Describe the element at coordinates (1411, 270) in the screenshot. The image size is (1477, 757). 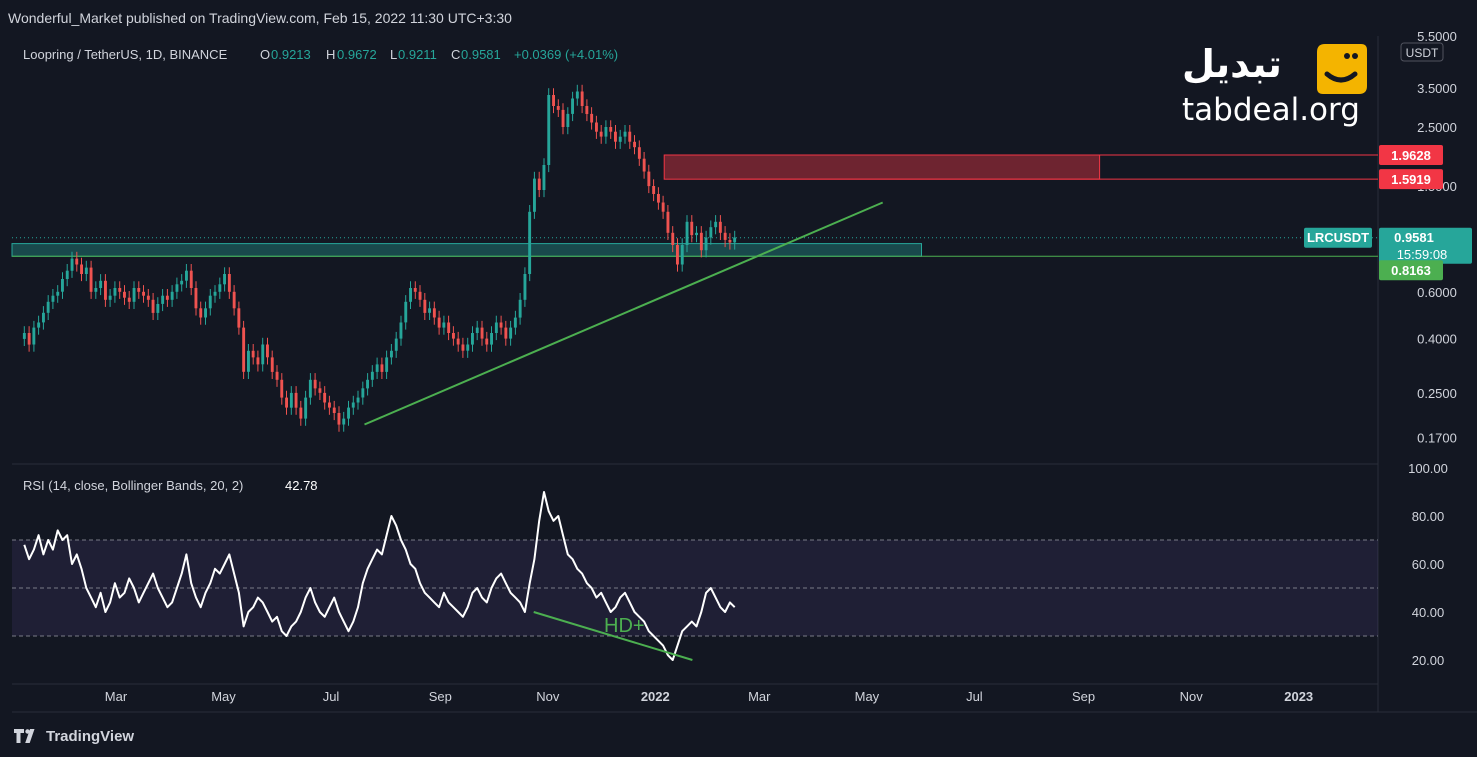
I see `price-axis-label: 0.8163` at that location.